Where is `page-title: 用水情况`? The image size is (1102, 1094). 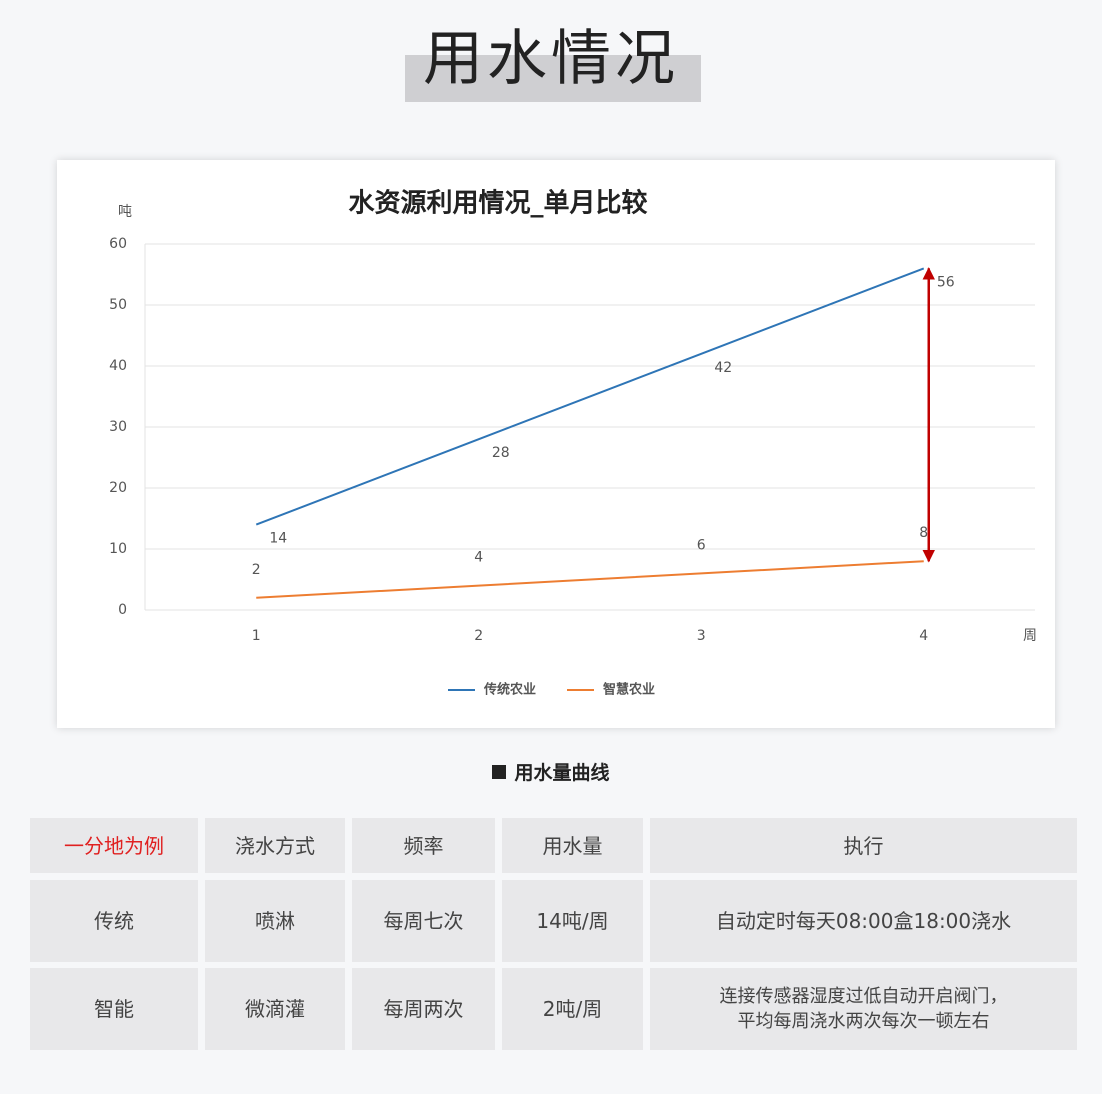
page-title: 用水情况 is located at coordinates (551, 59).